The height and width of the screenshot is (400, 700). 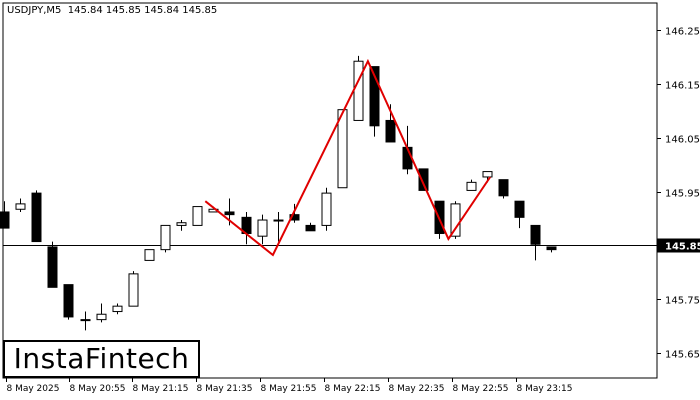 I want to click on ohlc-values: 145.84 145.85 145.84 145.85, so click(x=142, y=10).